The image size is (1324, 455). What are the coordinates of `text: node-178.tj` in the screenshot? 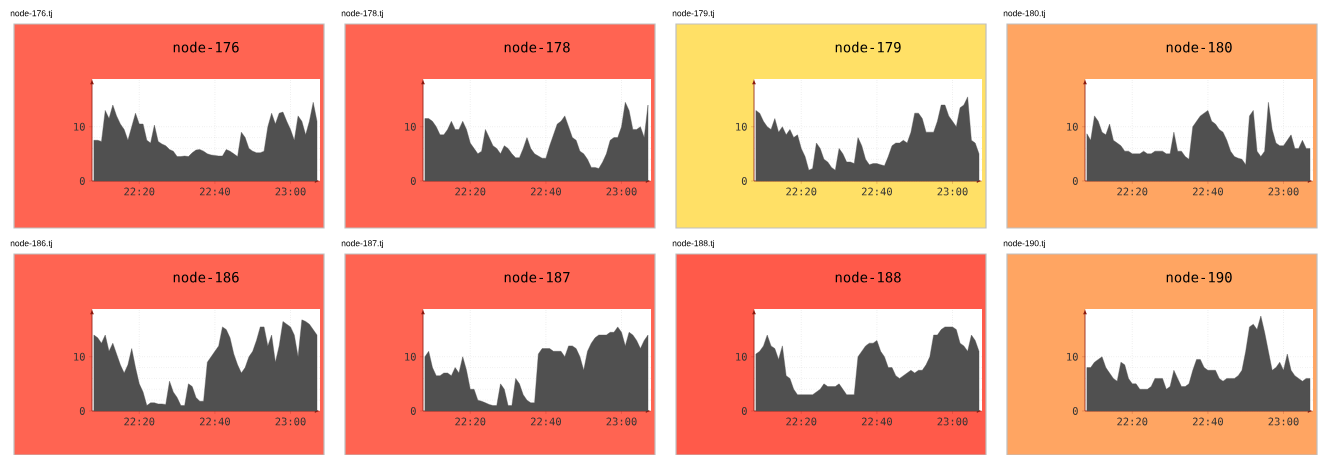 It's located at (362, 14).